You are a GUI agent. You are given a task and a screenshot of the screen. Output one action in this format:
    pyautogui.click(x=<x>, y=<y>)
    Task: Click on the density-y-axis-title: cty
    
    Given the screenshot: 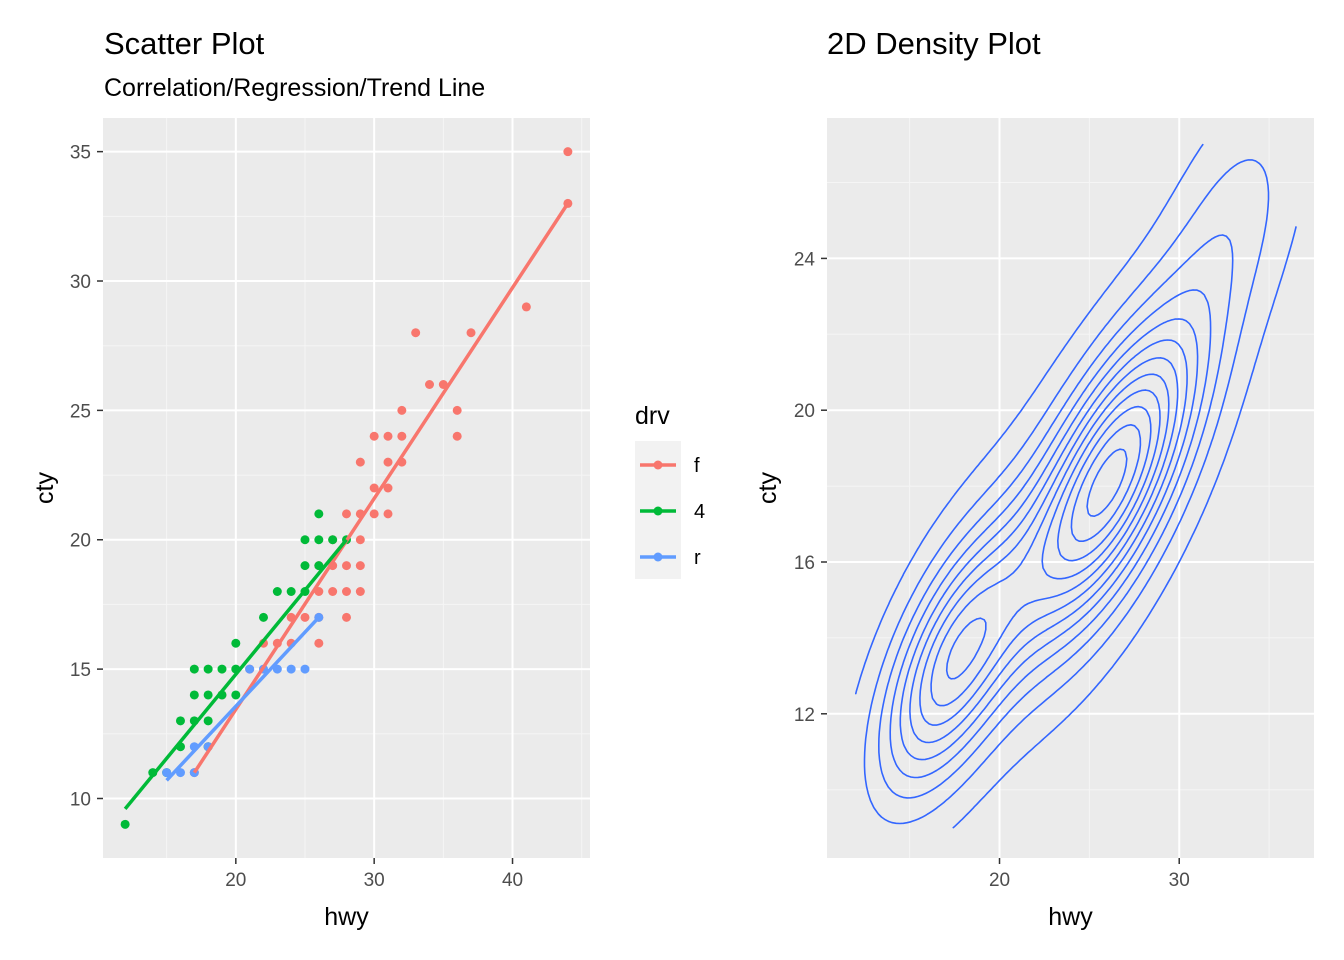 What is the action you would take?
    pyautogui.click(x=768, y=488)
    